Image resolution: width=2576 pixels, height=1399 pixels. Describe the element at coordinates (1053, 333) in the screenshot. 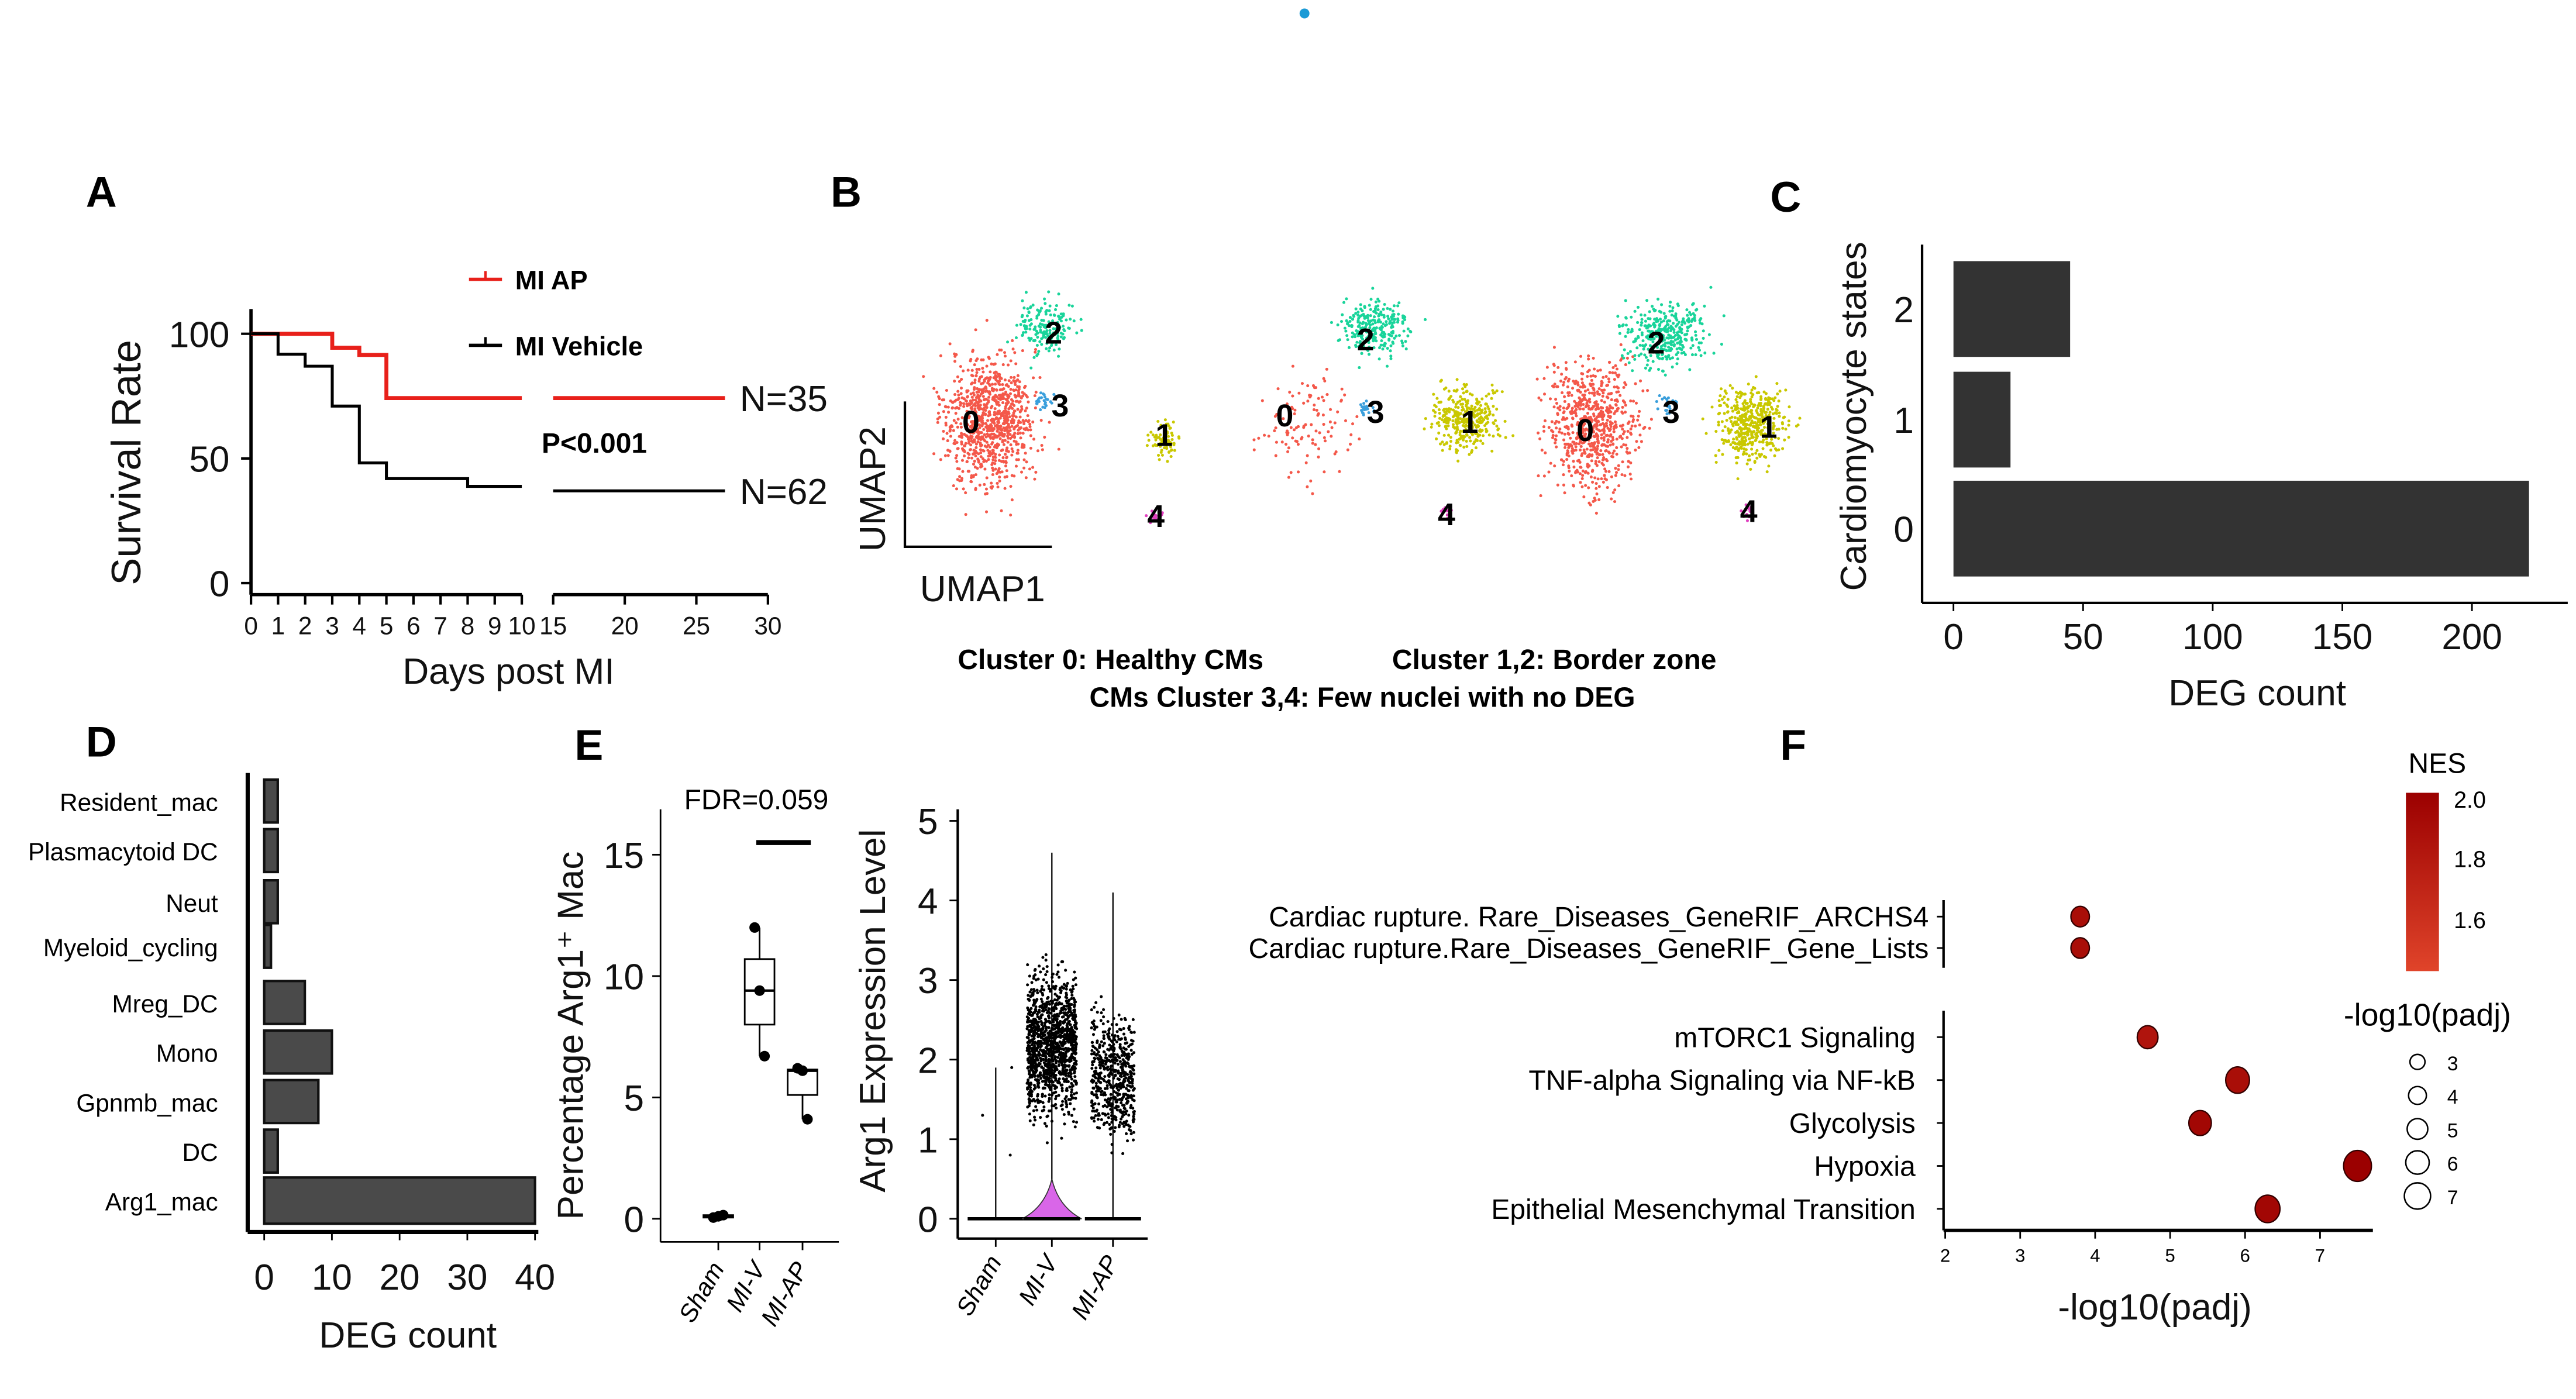

I see `cluster-label: 2` at that location.